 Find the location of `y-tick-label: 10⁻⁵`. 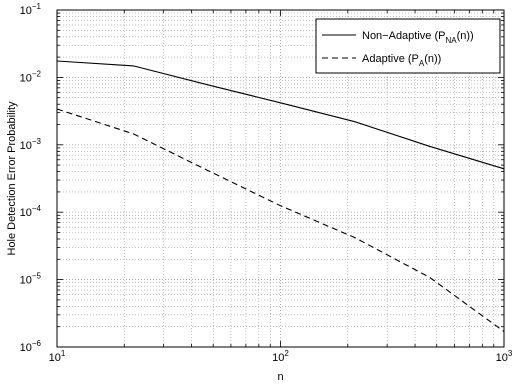

y-tick-label: 10⁻⁵ is located at coordinates (31, 279).